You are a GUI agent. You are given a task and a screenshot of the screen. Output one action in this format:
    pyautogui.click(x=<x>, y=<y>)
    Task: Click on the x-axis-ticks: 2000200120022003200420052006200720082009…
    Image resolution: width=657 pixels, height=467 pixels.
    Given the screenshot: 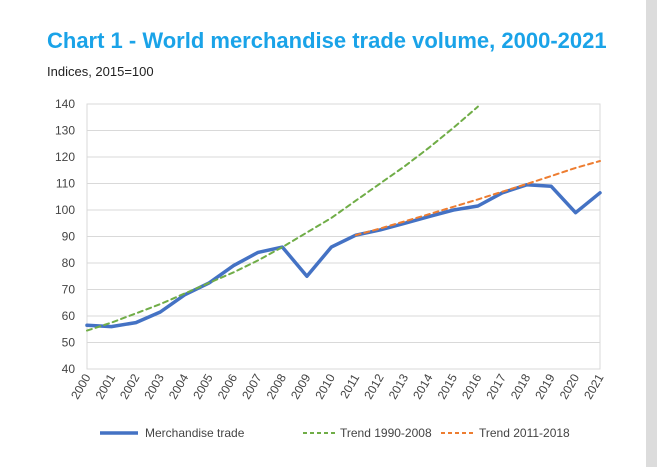 What is the action you would take?
    pyautogui.click(x=337, y=386)
    